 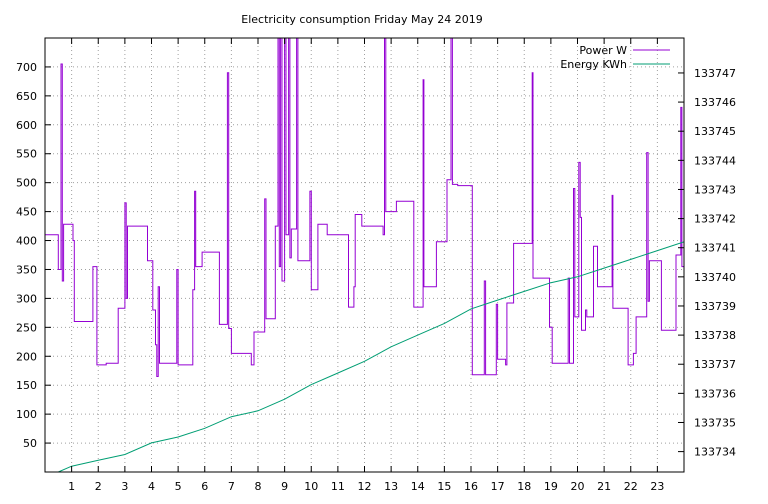 I want to click on y-tick-label: 250, so click(x=26, y=327).